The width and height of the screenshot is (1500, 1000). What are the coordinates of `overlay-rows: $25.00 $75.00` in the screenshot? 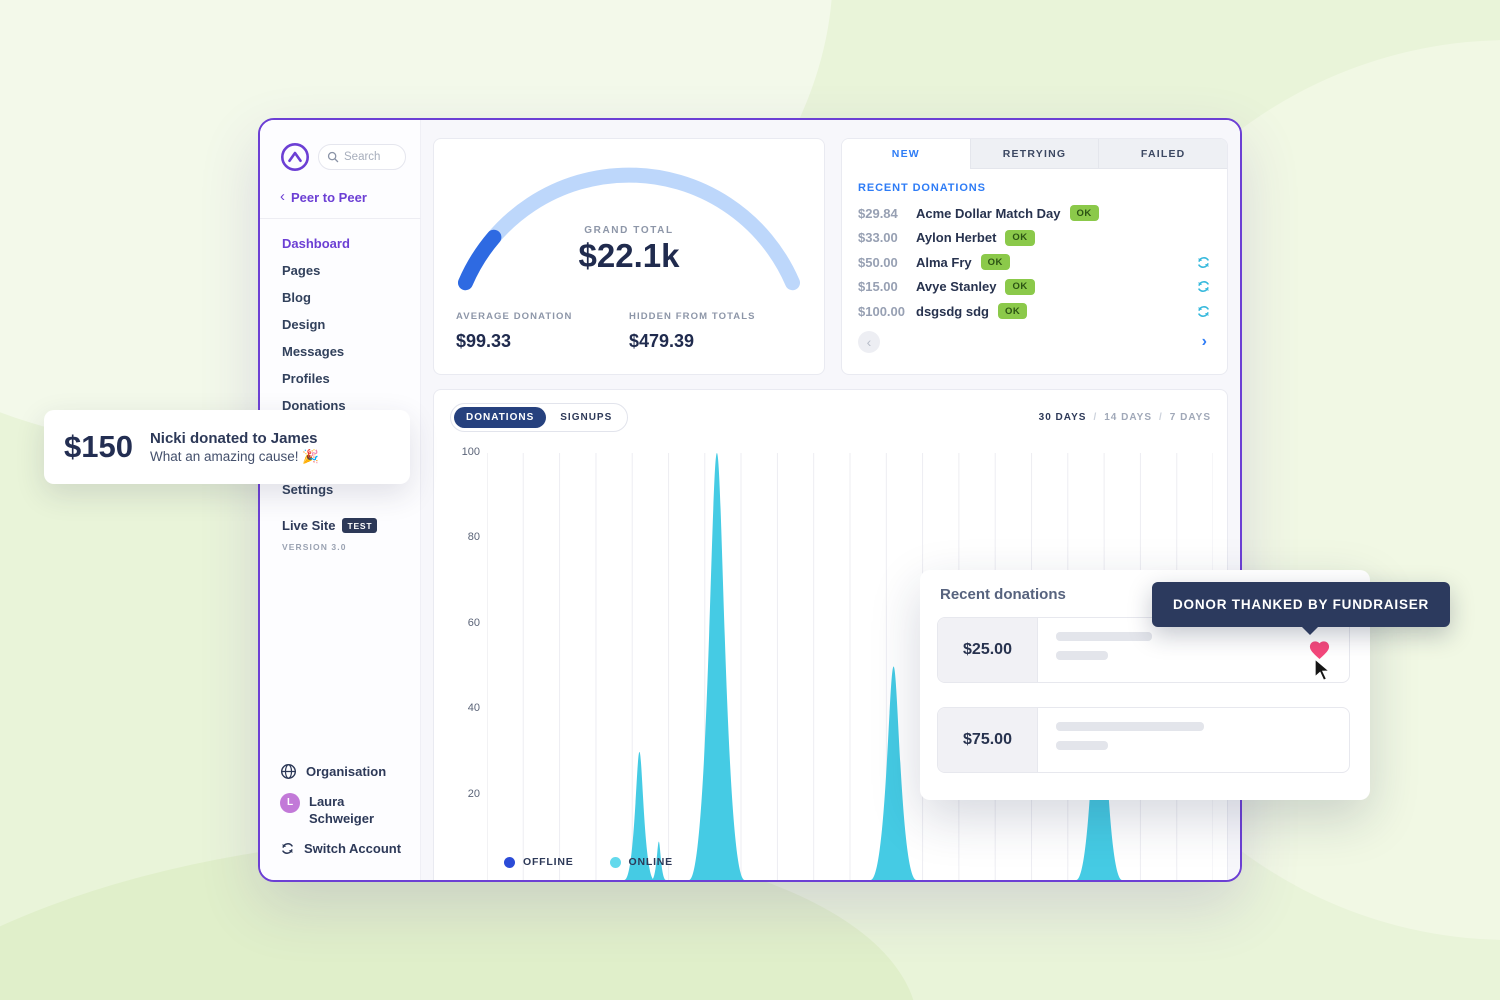 It's located at (1145, 695).